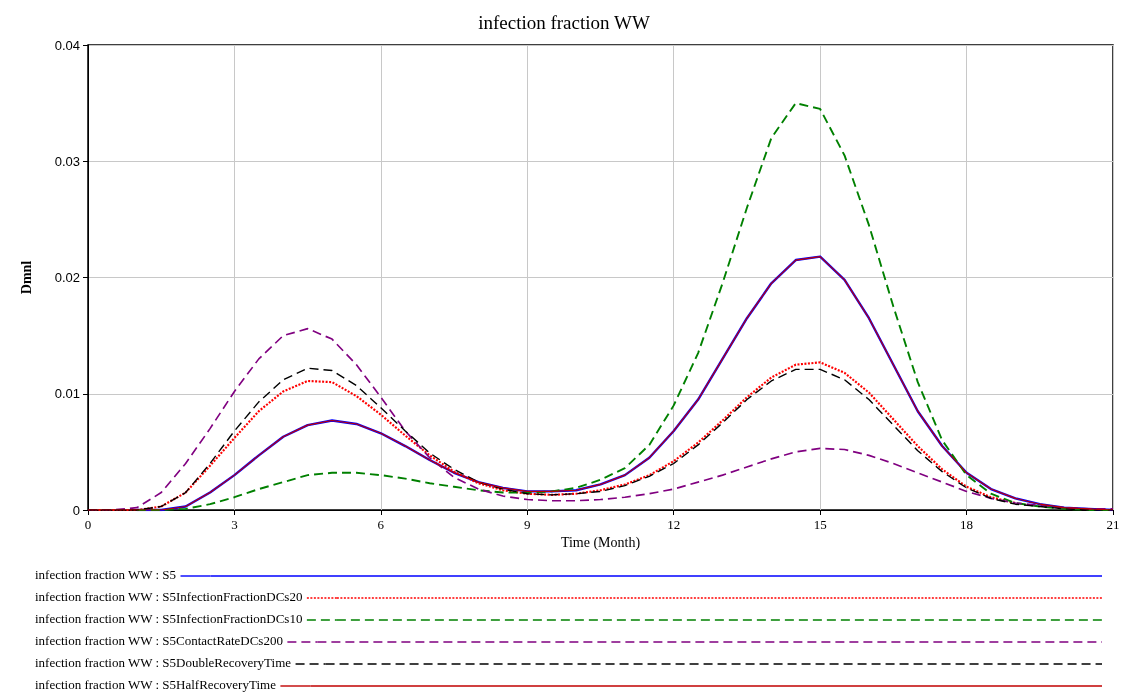  What do you see at coordinates (234, 524) in the screenshot?
I see `x-tick-label: 3` at bounding box center [234, 524].